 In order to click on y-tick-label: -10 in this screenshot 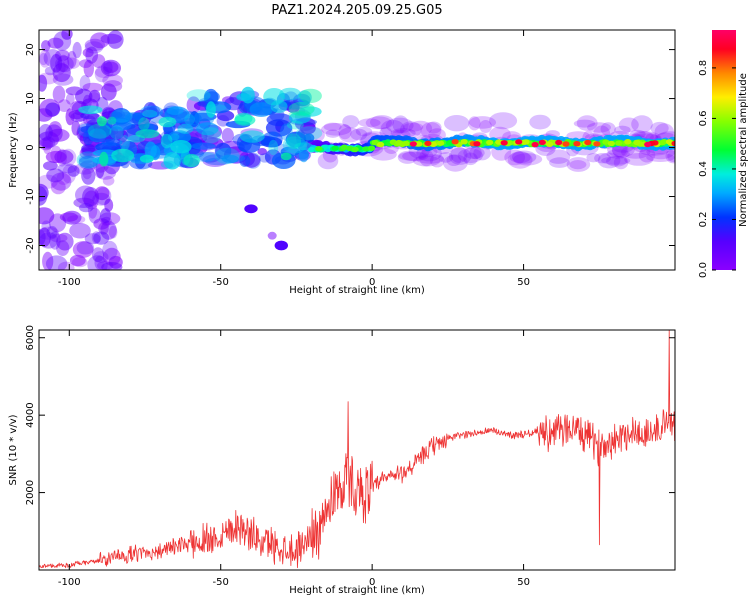, I will do `click(30, 196)`.